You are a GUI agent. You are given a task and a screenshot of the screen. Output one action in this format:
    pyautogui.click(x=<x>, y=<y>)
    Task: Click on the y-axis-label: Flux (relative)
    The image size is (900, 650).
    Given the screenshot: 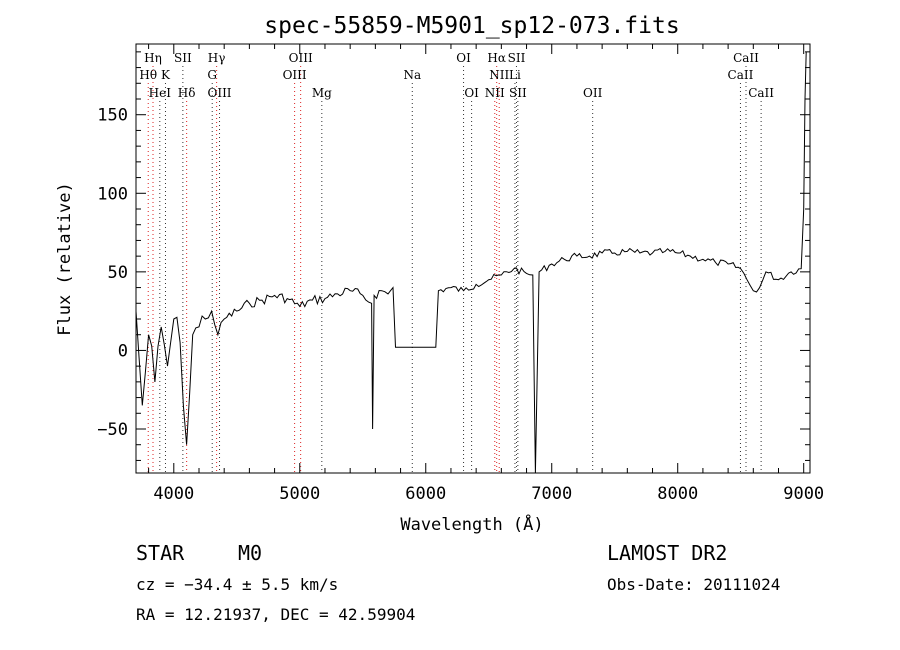 What is the action you would take?
    pyautogui.click(x=65, y=259)
    